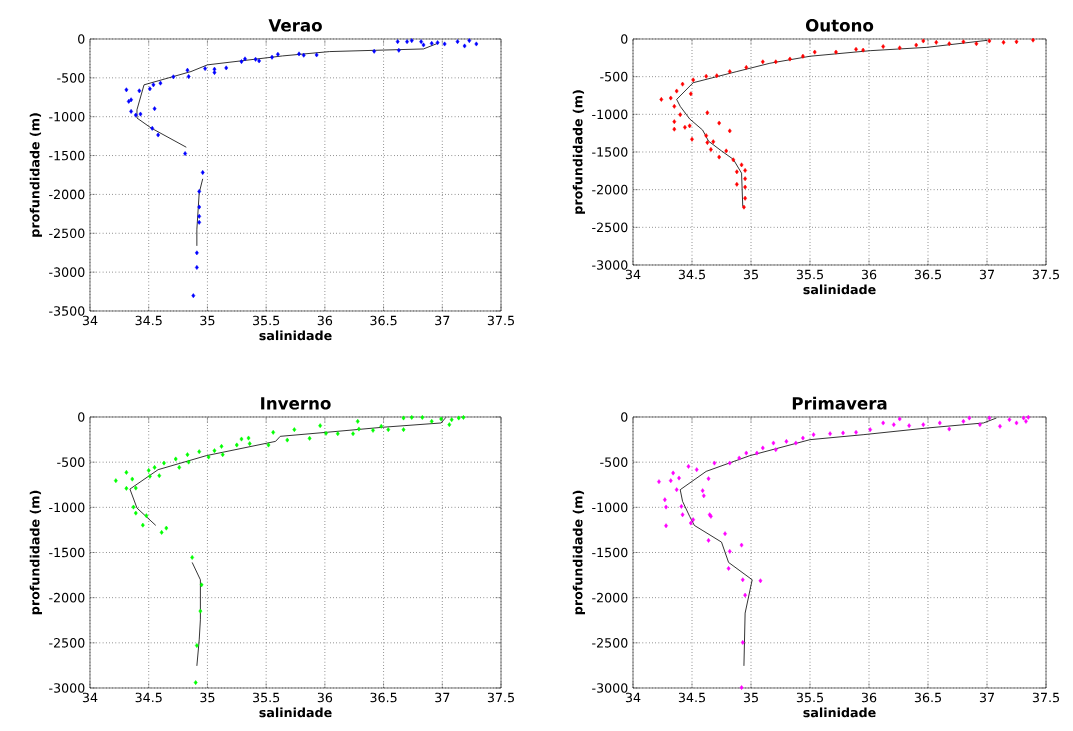 The height and width of the screenshot is (731, 1073). Describe the element at coordinates (810, 274) in the screenshot. I see `x-tick-label: 35.5` at that location.